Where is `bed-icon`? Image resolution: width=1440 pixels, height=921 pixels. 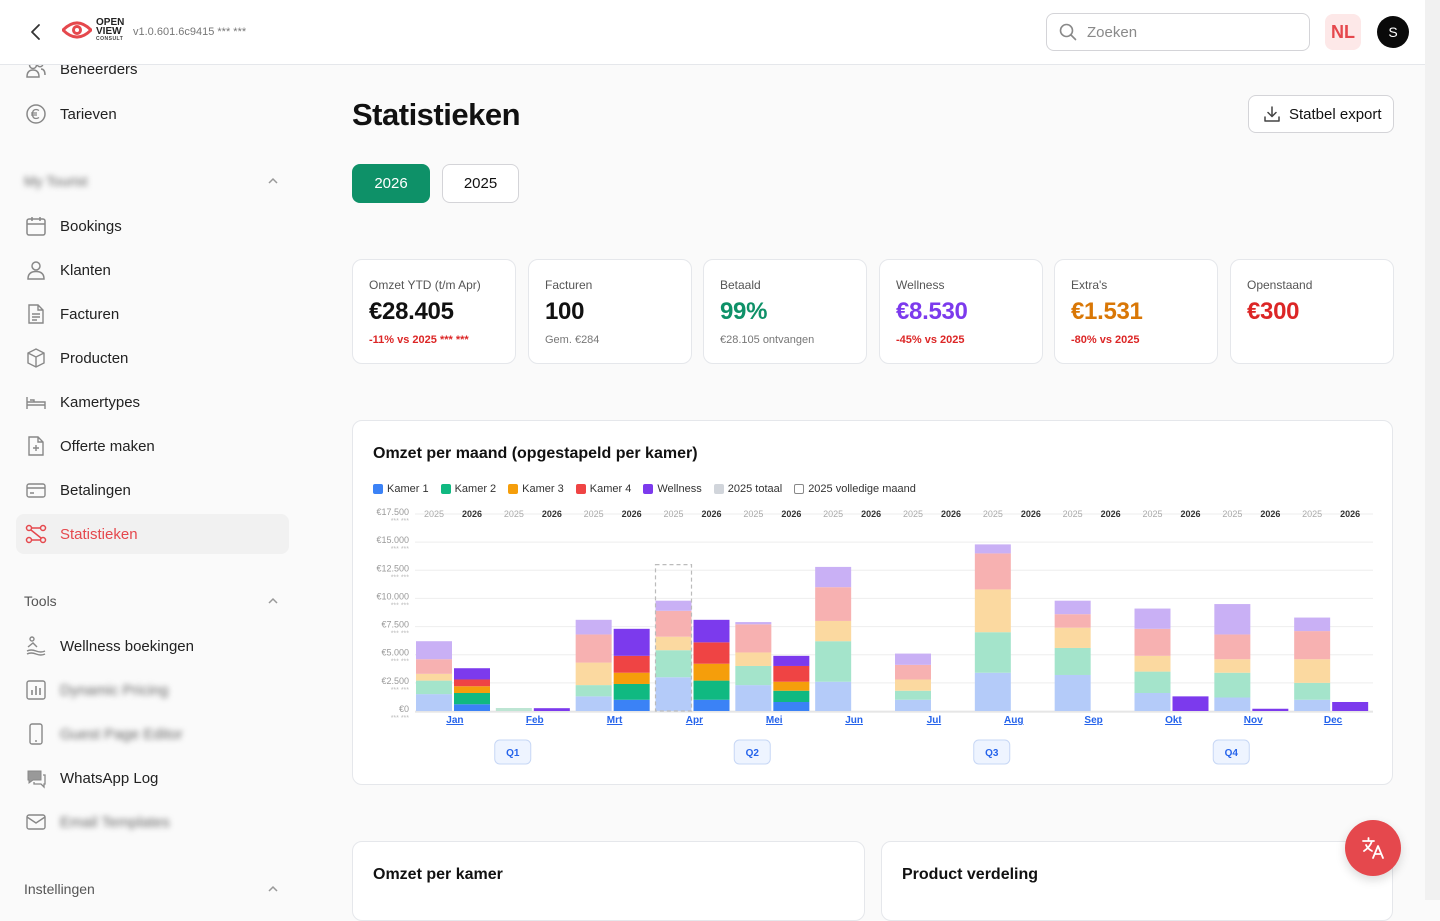 bed-icon is located at coordinates (36, 402).